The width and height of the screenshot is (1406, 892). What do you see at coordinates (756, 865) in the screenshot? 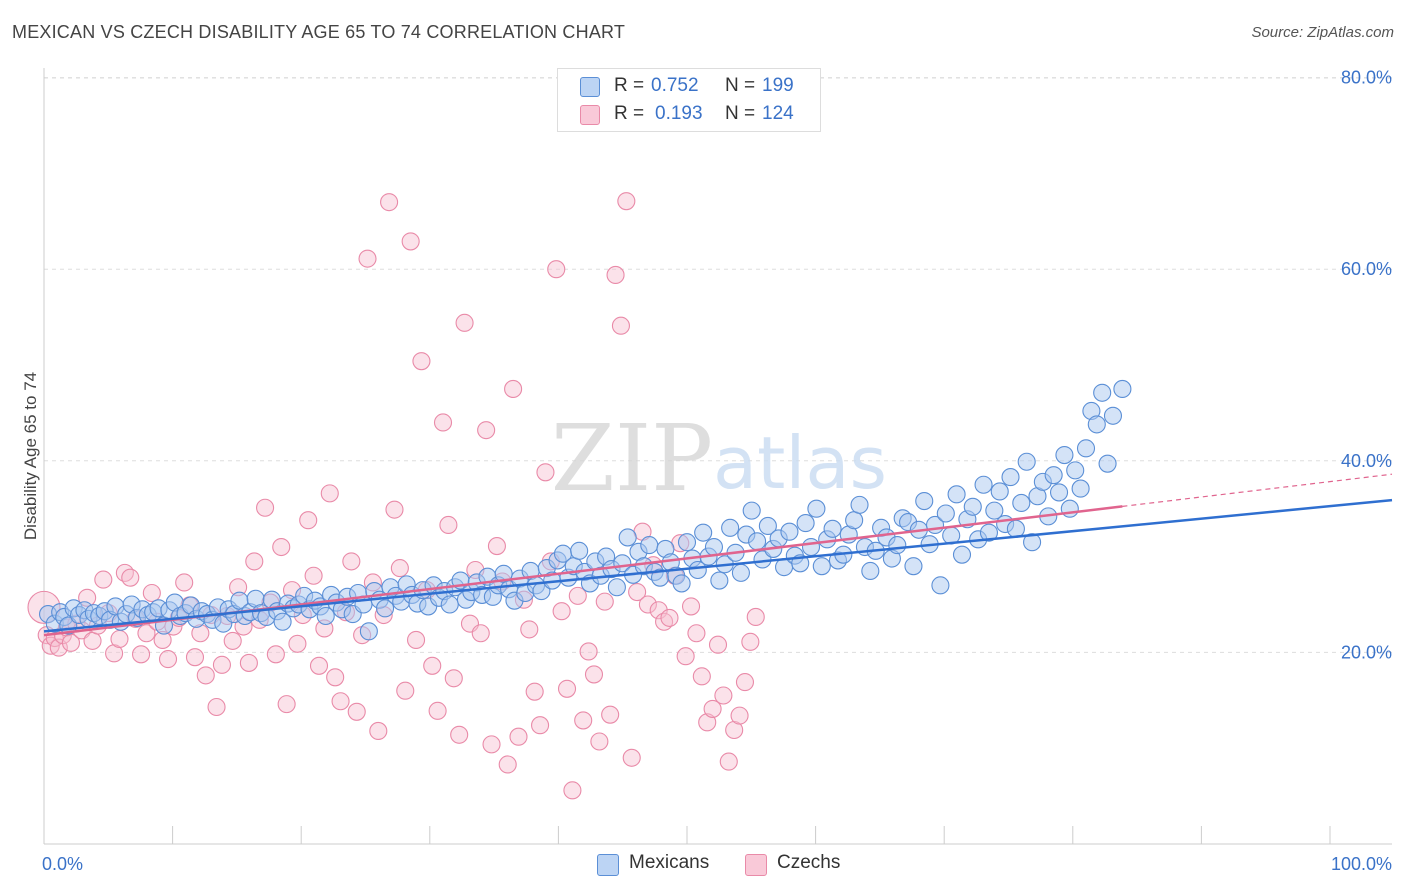
I see `czechs-swatch` at bounding box center [756, 865].